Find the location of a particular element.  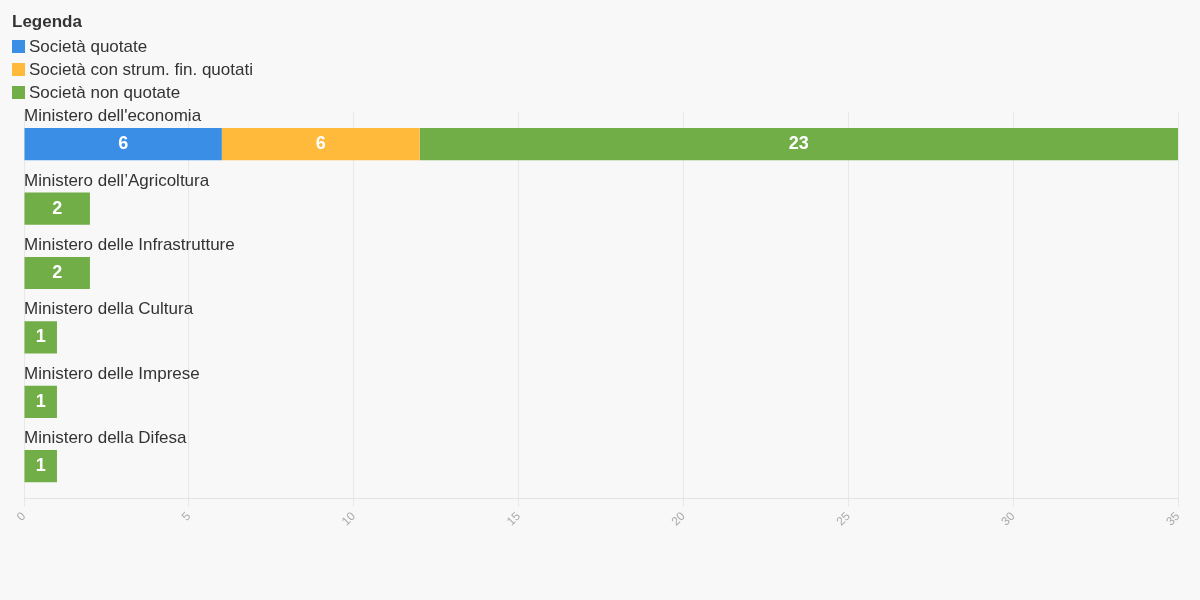

x-tick-label: 25 is located at coordinates (843, 518).